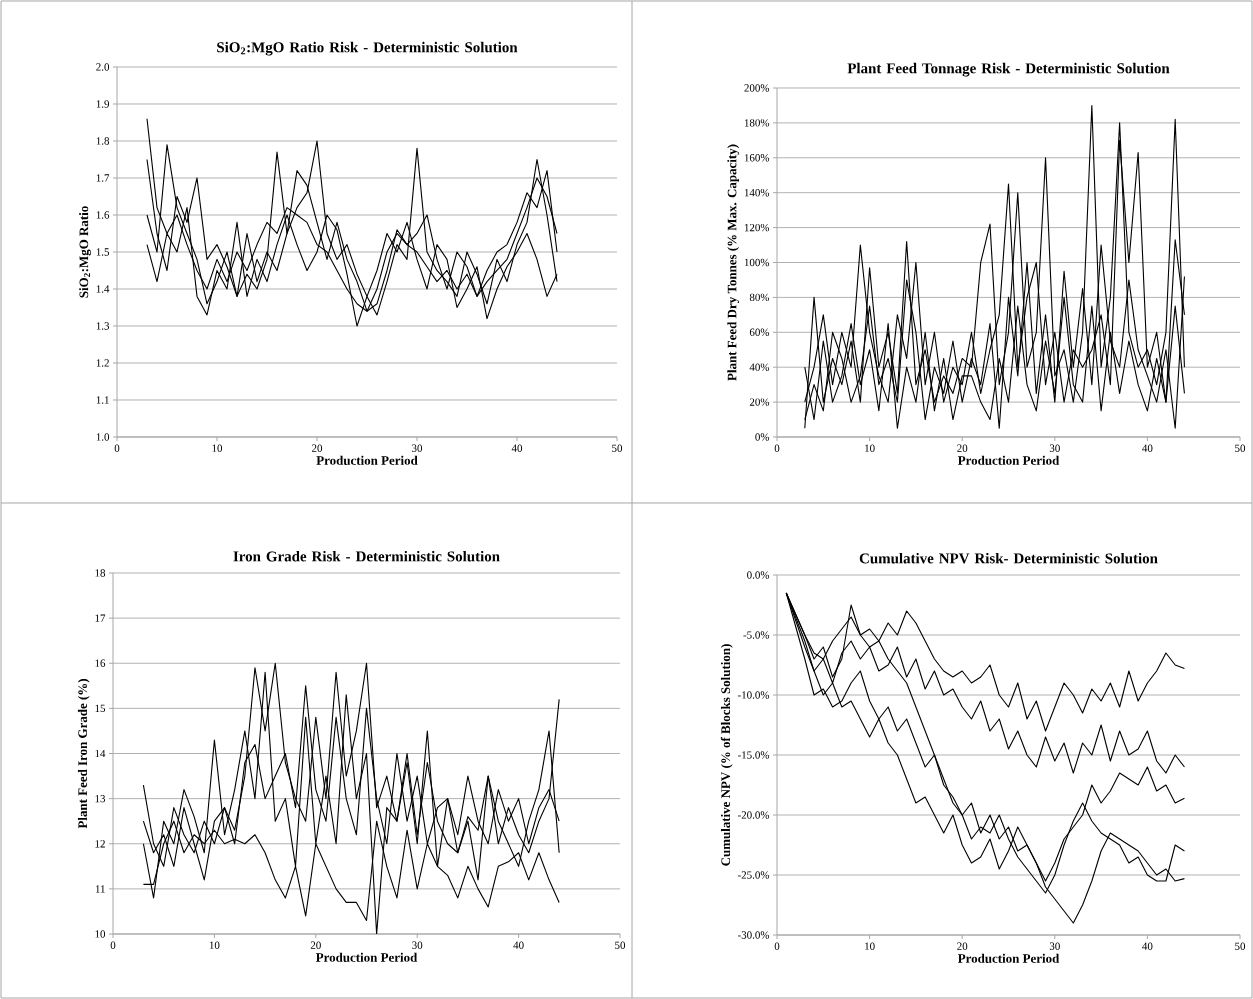  I want to click on y-tick-label: -25.0%, so click(753, 875).